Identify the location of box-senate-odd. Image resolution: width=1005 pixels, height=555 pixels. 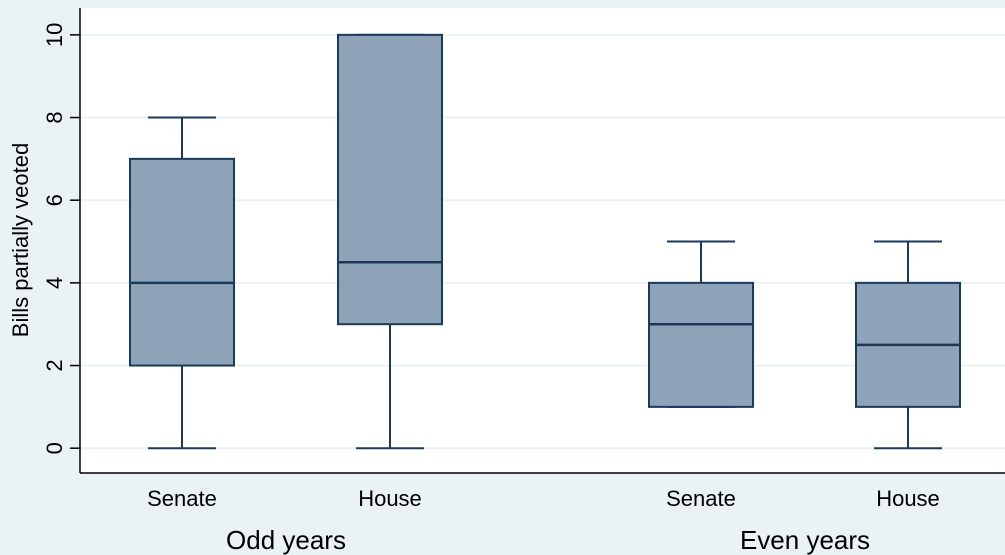
(182, 283).